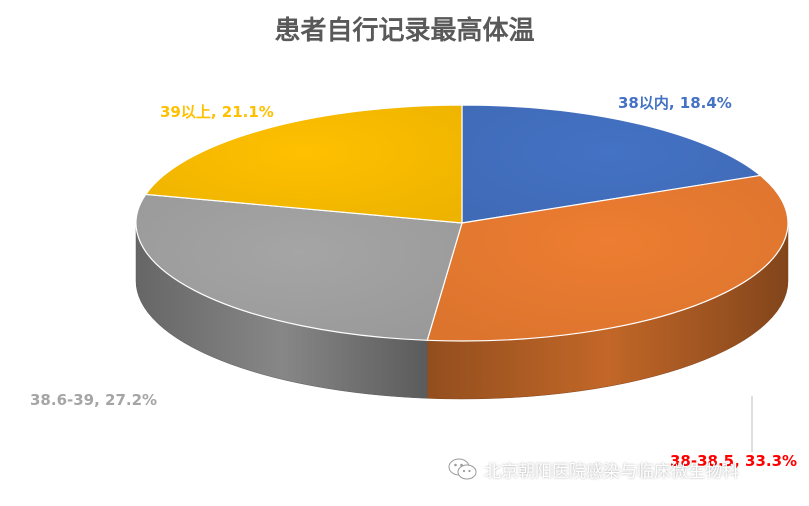 This screenshot has height=506, width=809. I want to click on data-label-38-6-39: 38.6-39, 27.2%, so click(94, 400).